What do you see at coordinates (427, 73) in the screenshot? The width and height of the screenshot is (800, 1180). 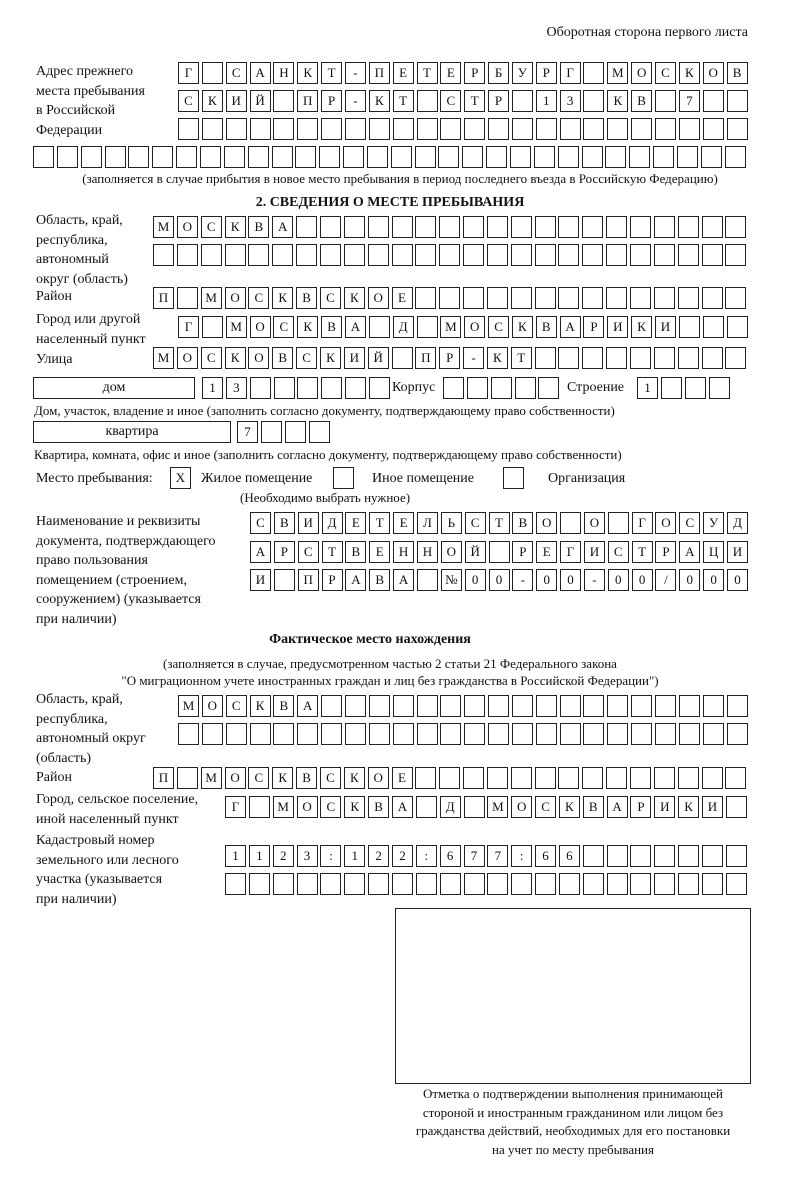 I see `char-cell: Т` at bounding box center [427, 73].